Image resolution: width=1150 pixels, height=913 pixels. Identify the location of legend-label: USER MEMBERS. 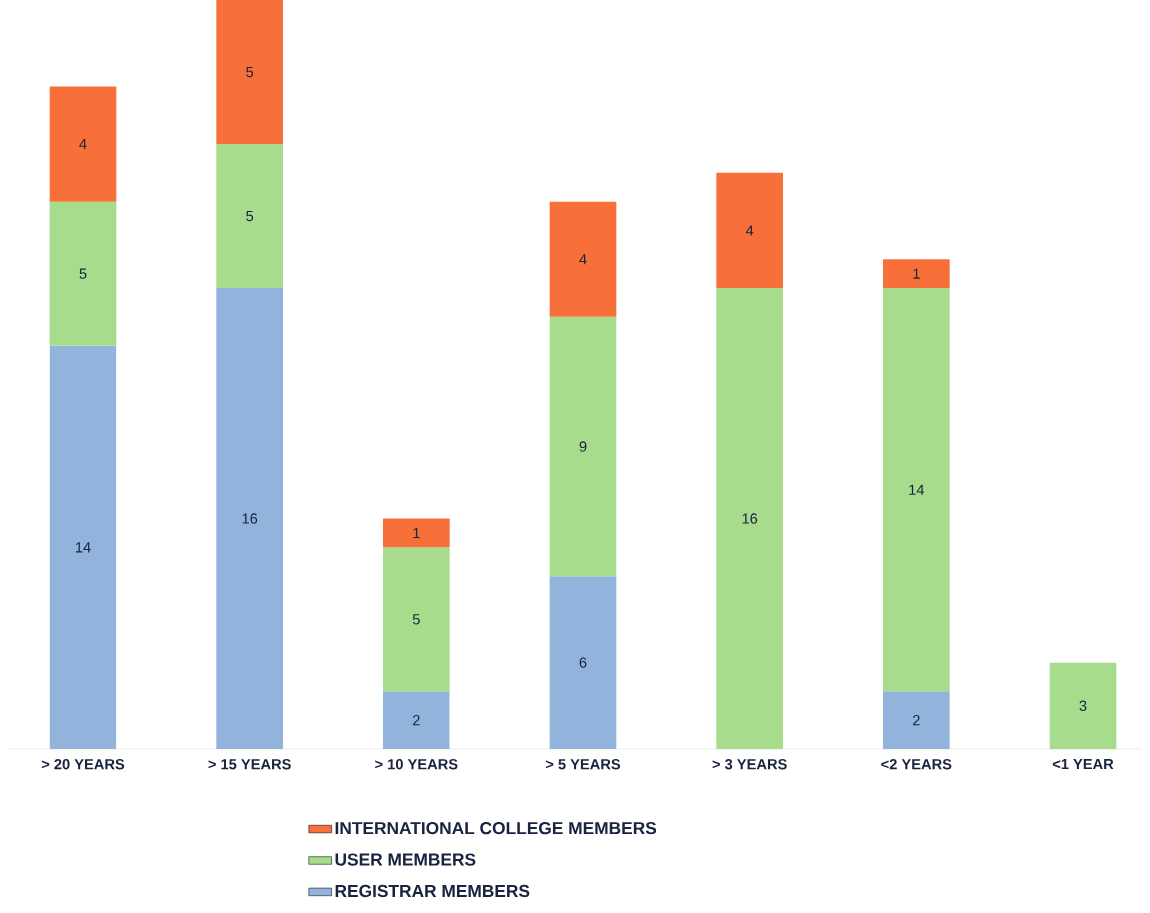
(405, 859).